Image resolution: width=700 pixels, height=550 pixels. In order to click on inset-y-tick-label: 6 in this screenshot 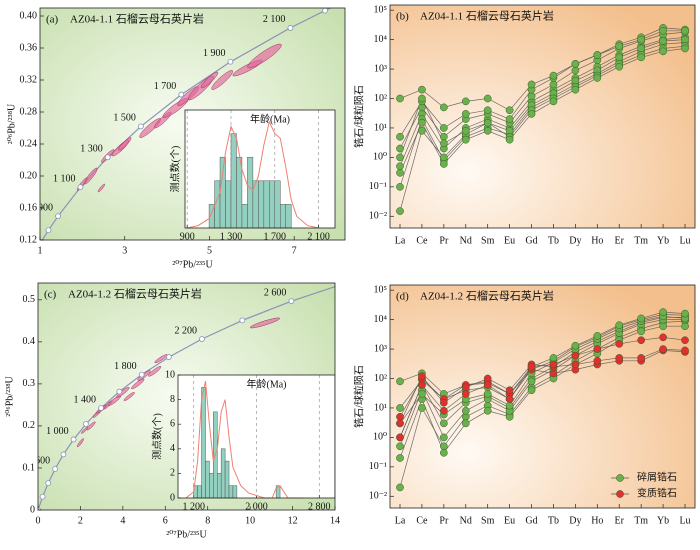, I will do `click(172, 423)`.